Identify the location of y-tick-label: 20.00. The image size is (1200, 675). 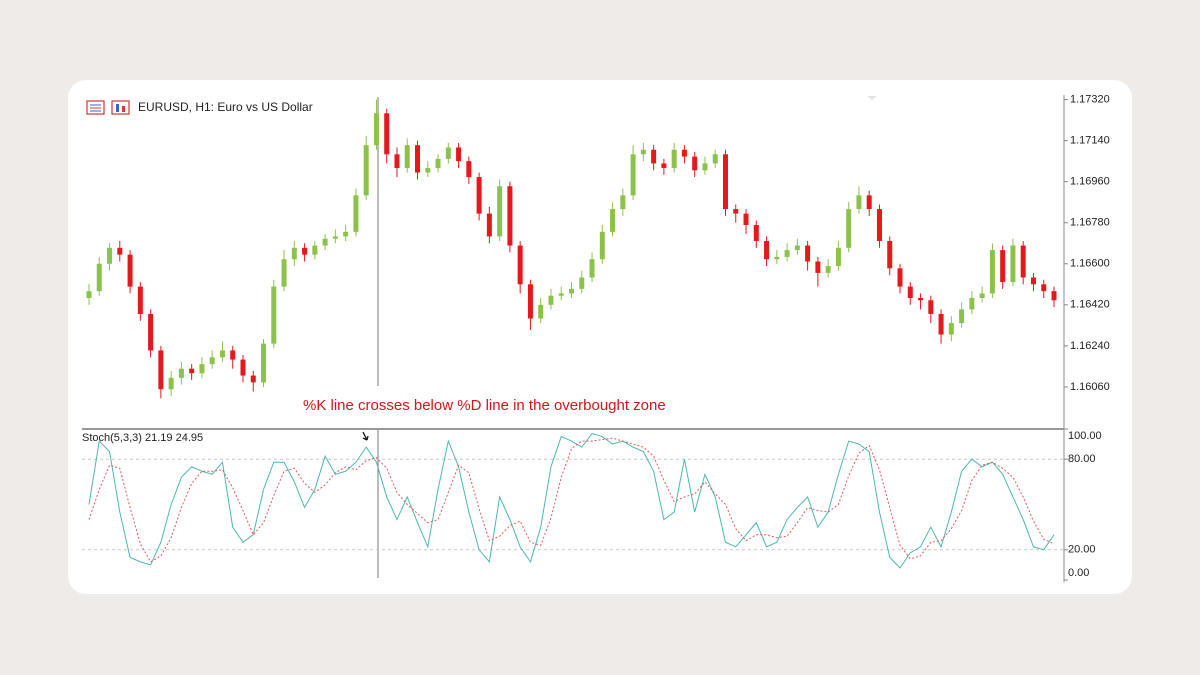
(1082, 550).